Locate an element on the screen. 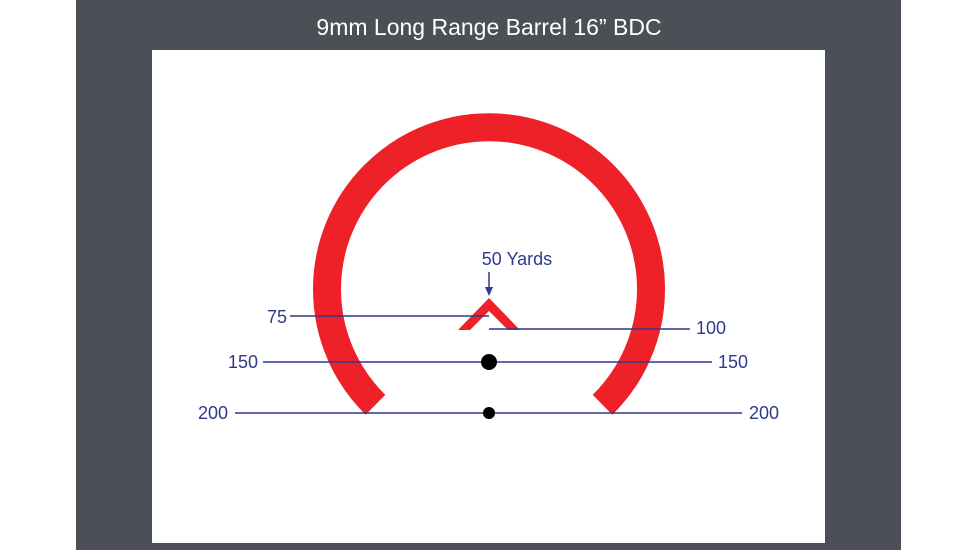 Image resolution: width=978 pixels, height=555 pixels. aim-label: 50 Yards is located at coordinates (517, 259).